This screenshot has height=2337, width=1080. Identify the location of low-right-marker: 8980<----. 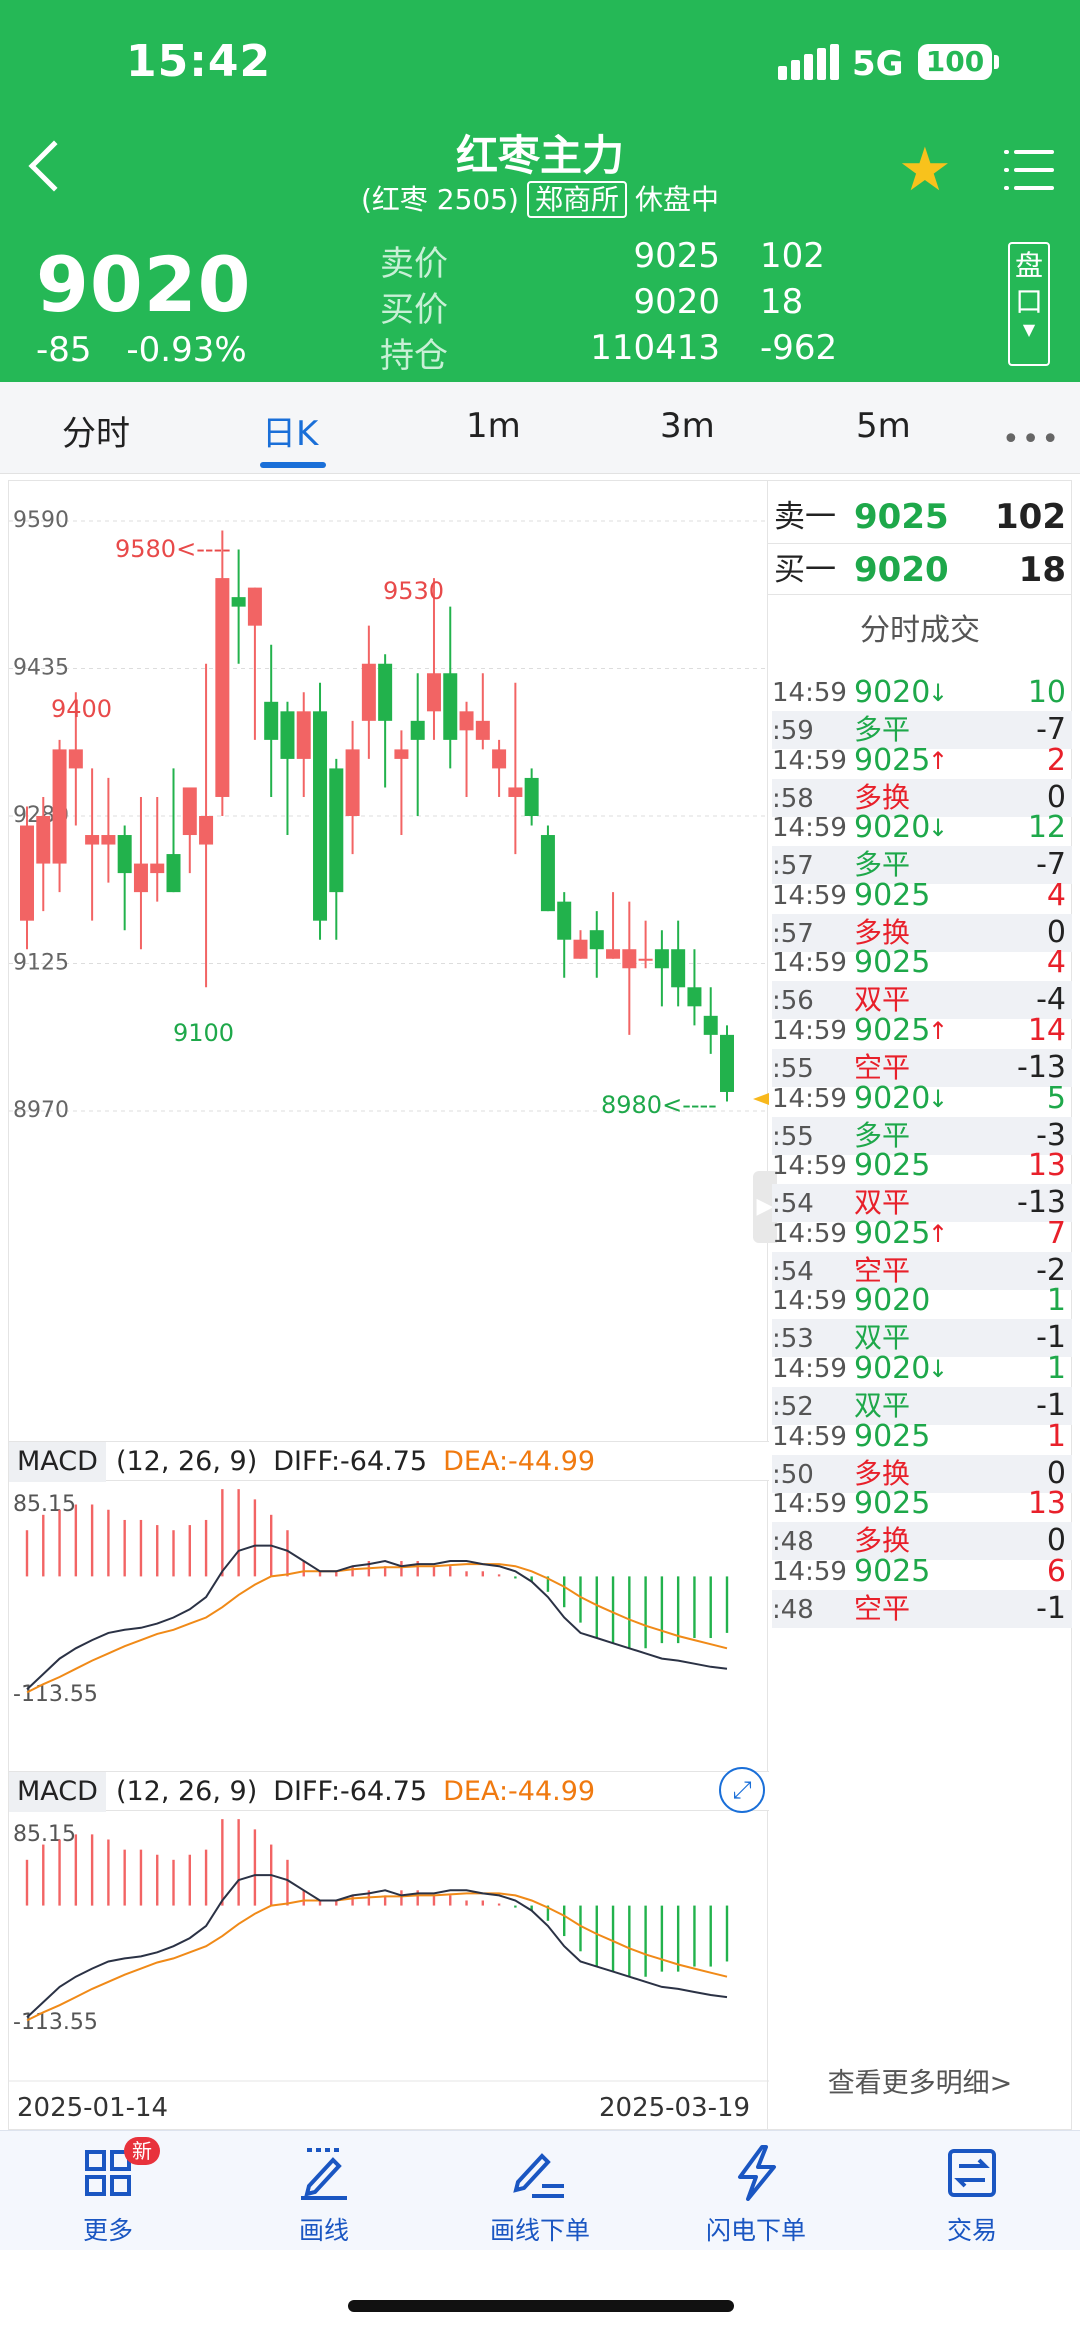
(659, 1105).